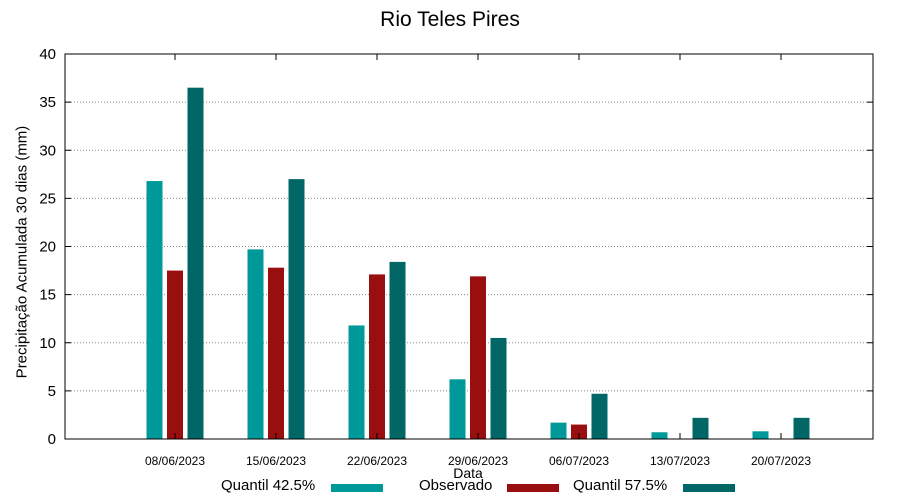 This screenshot has width=900, height=500. Describe the element at coordinates (47, 343) in the screenshot. I see `y-tick-label: 10` at that location.